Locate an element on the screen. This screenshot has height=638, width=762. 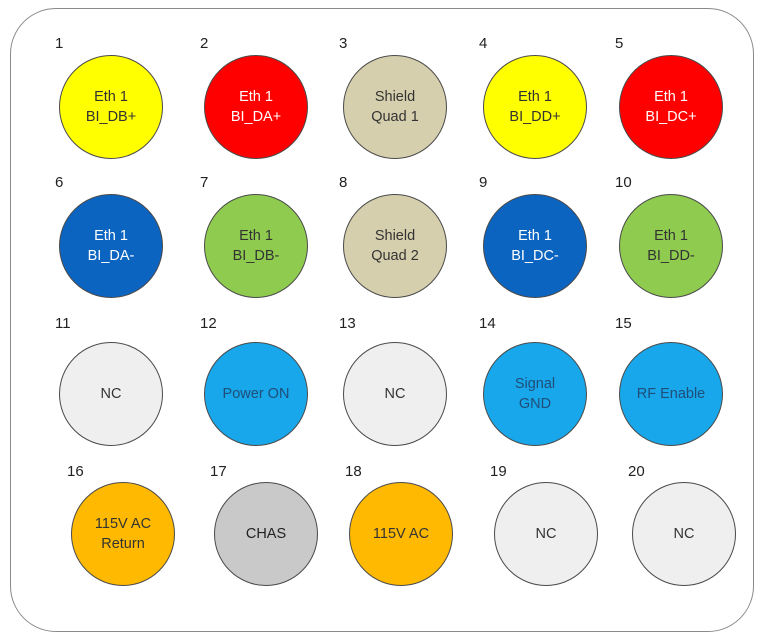
pin-circle: Shield Quad 1 is located at coordinates (395, 107).